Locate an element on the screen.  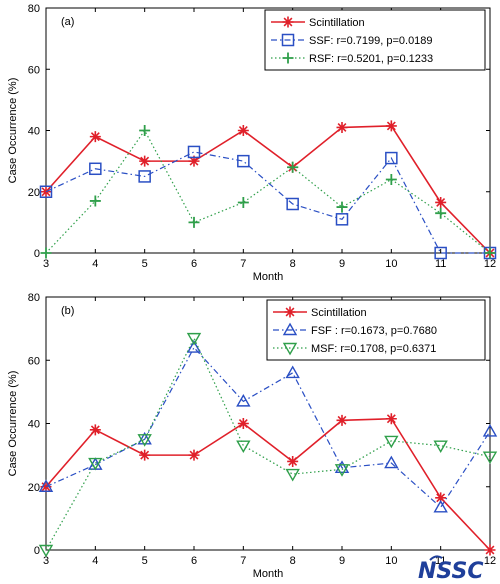
legend-entry-label: MSF: r=0.1708, p=0.6371 is located at coordinates (373, 349).